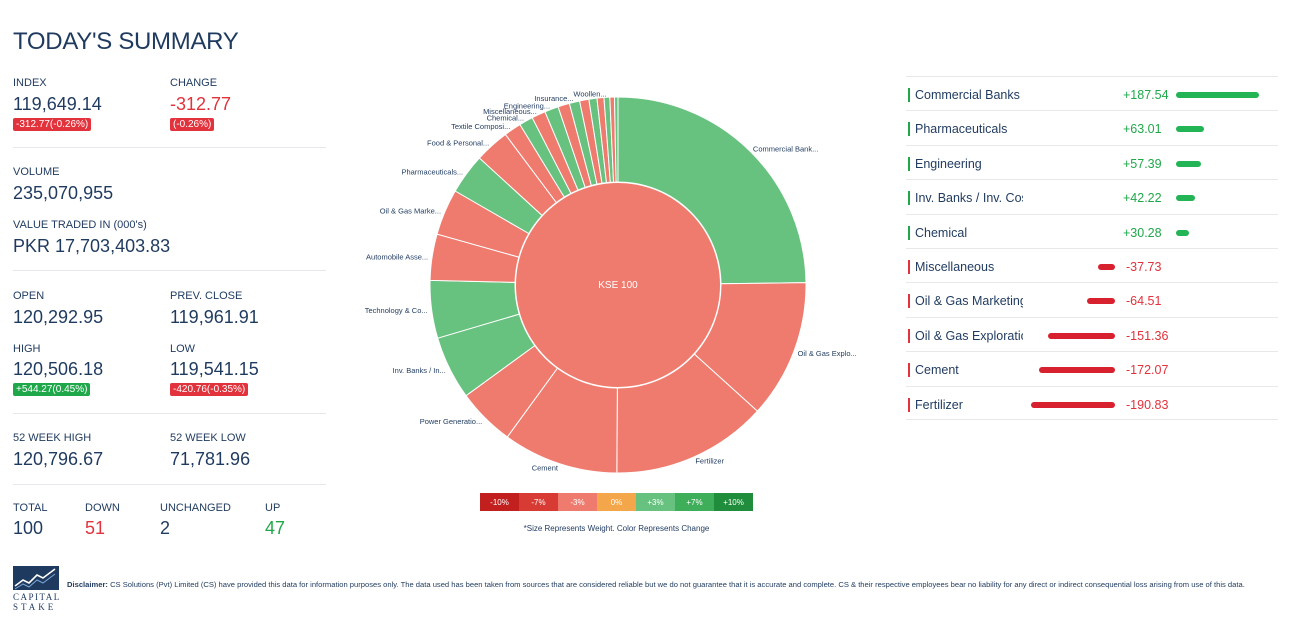 The height and width of the screenshot is (624, 1292). Describe the element at coordinates (95, 528) in the screenshot. I see `down-value: 51` at that location.